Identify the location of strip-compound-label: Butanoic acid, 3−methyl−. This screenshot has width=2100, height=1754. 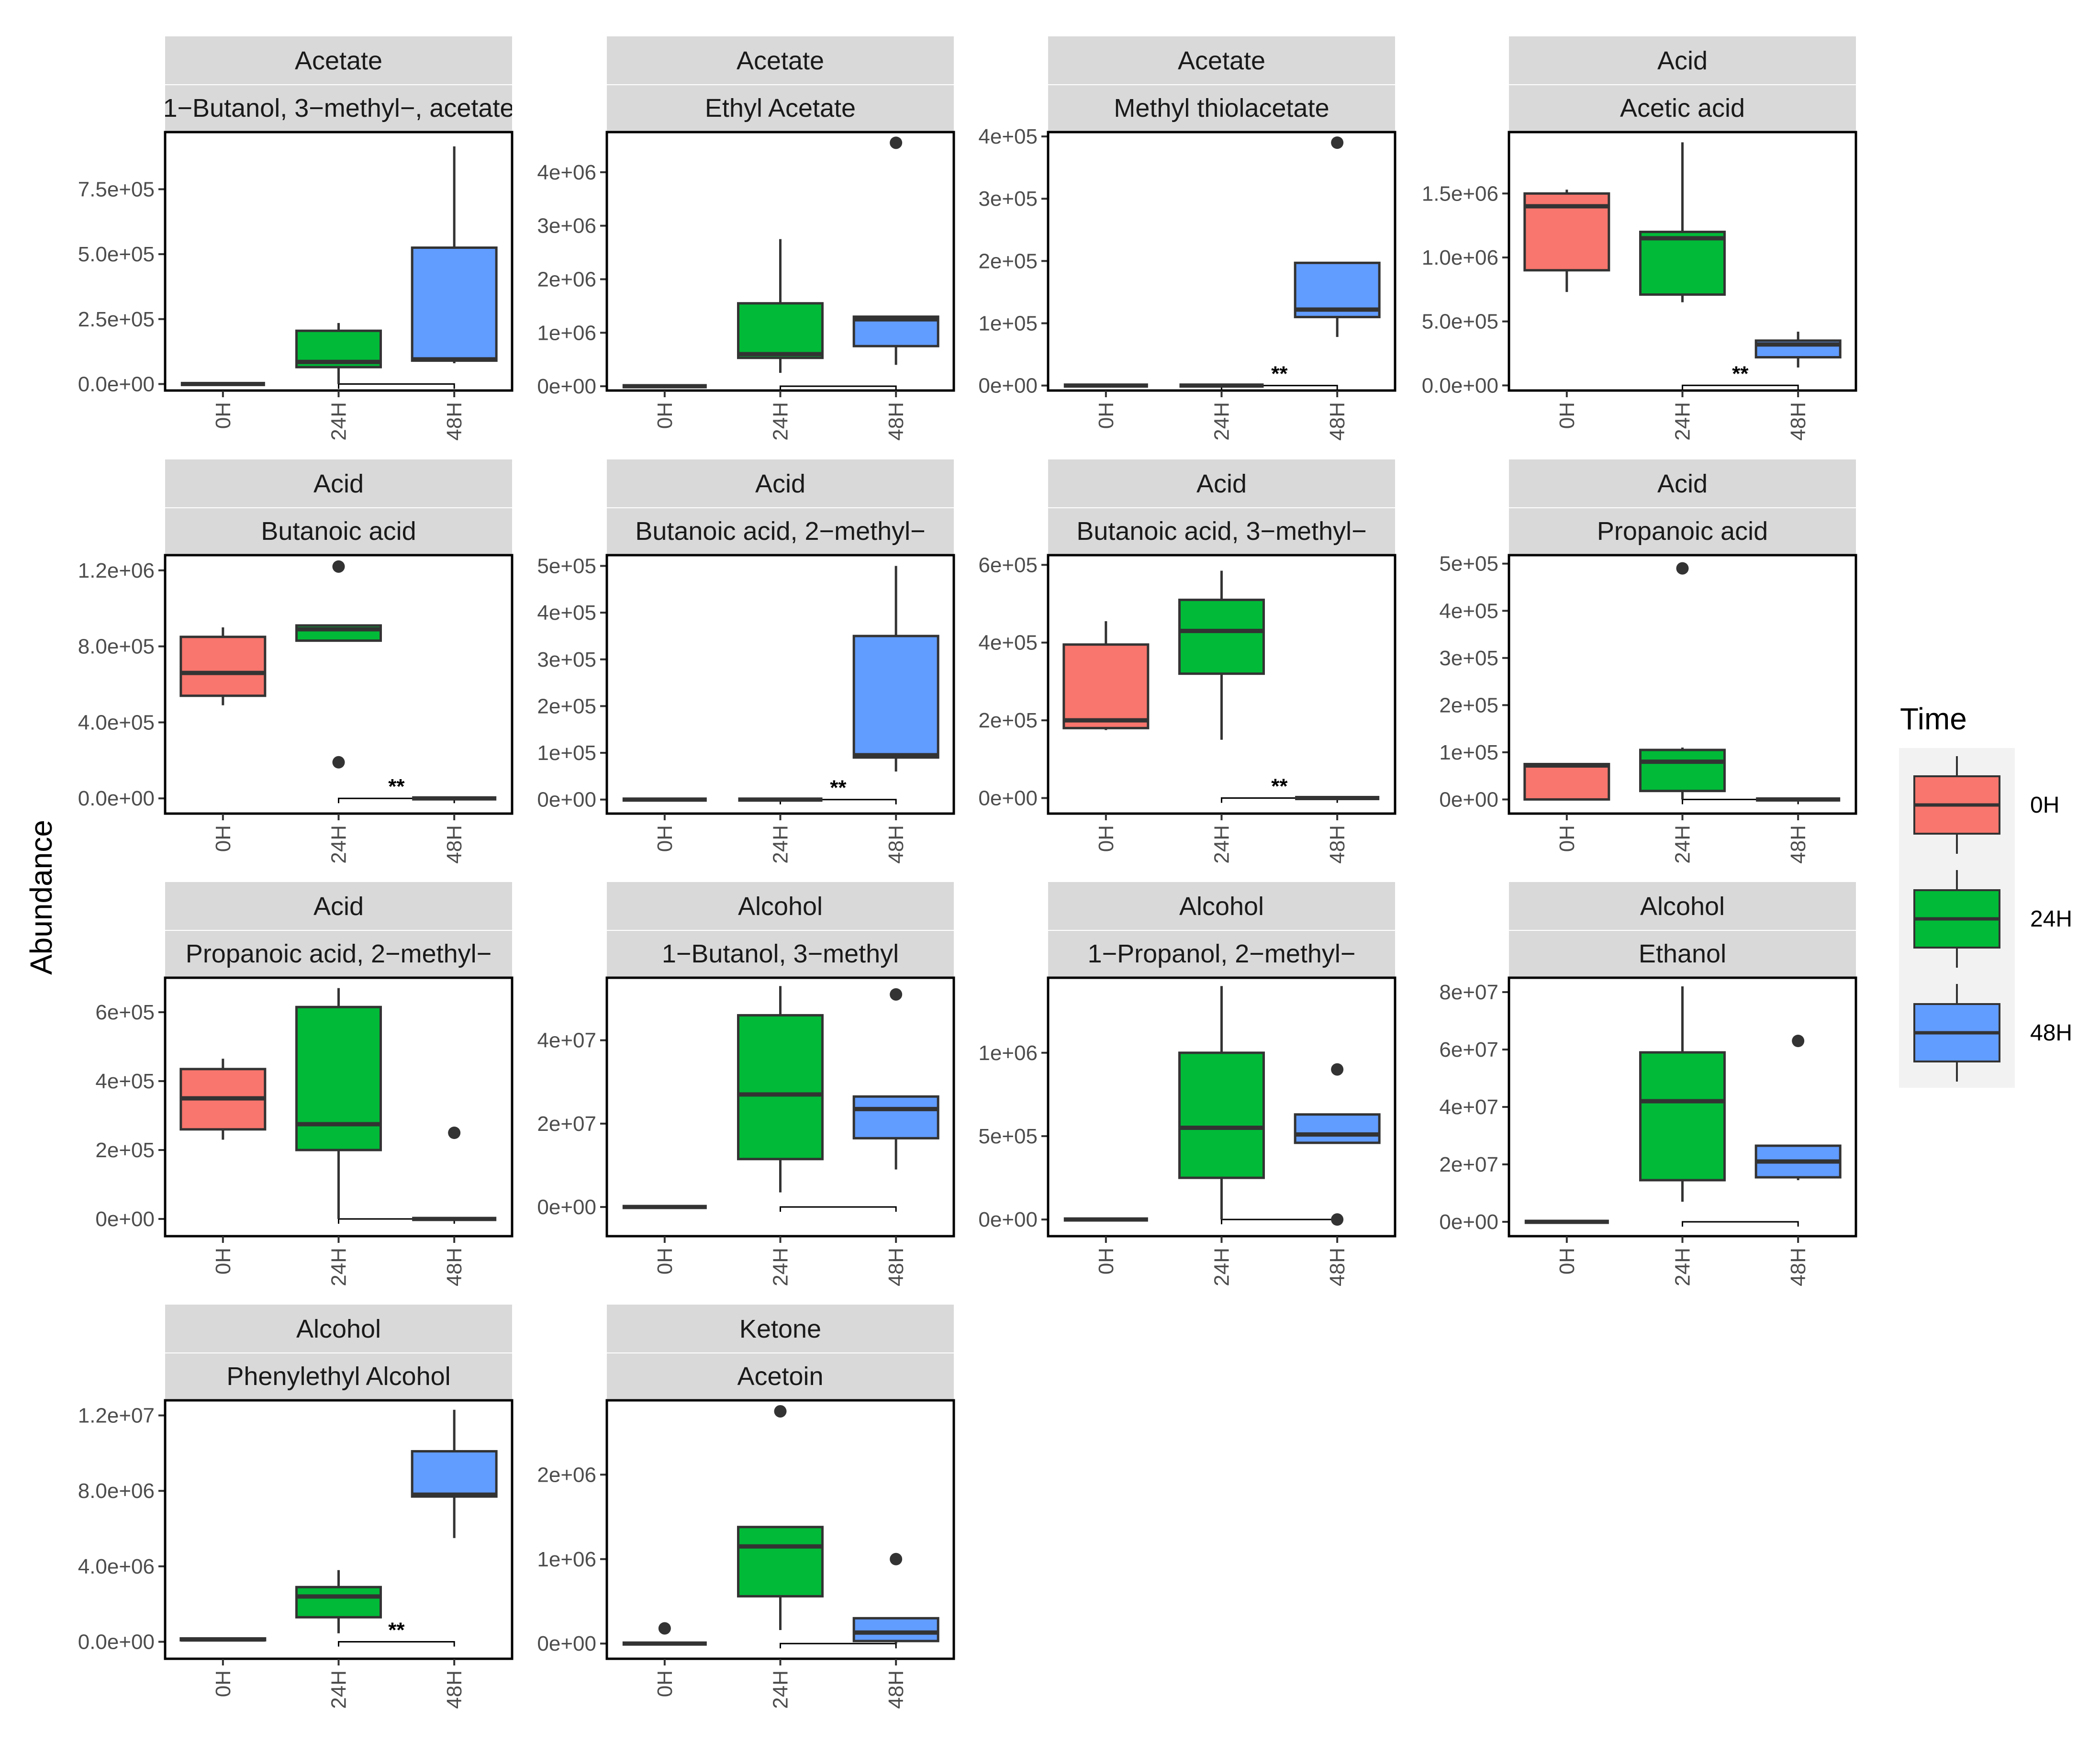
(1221, 531).